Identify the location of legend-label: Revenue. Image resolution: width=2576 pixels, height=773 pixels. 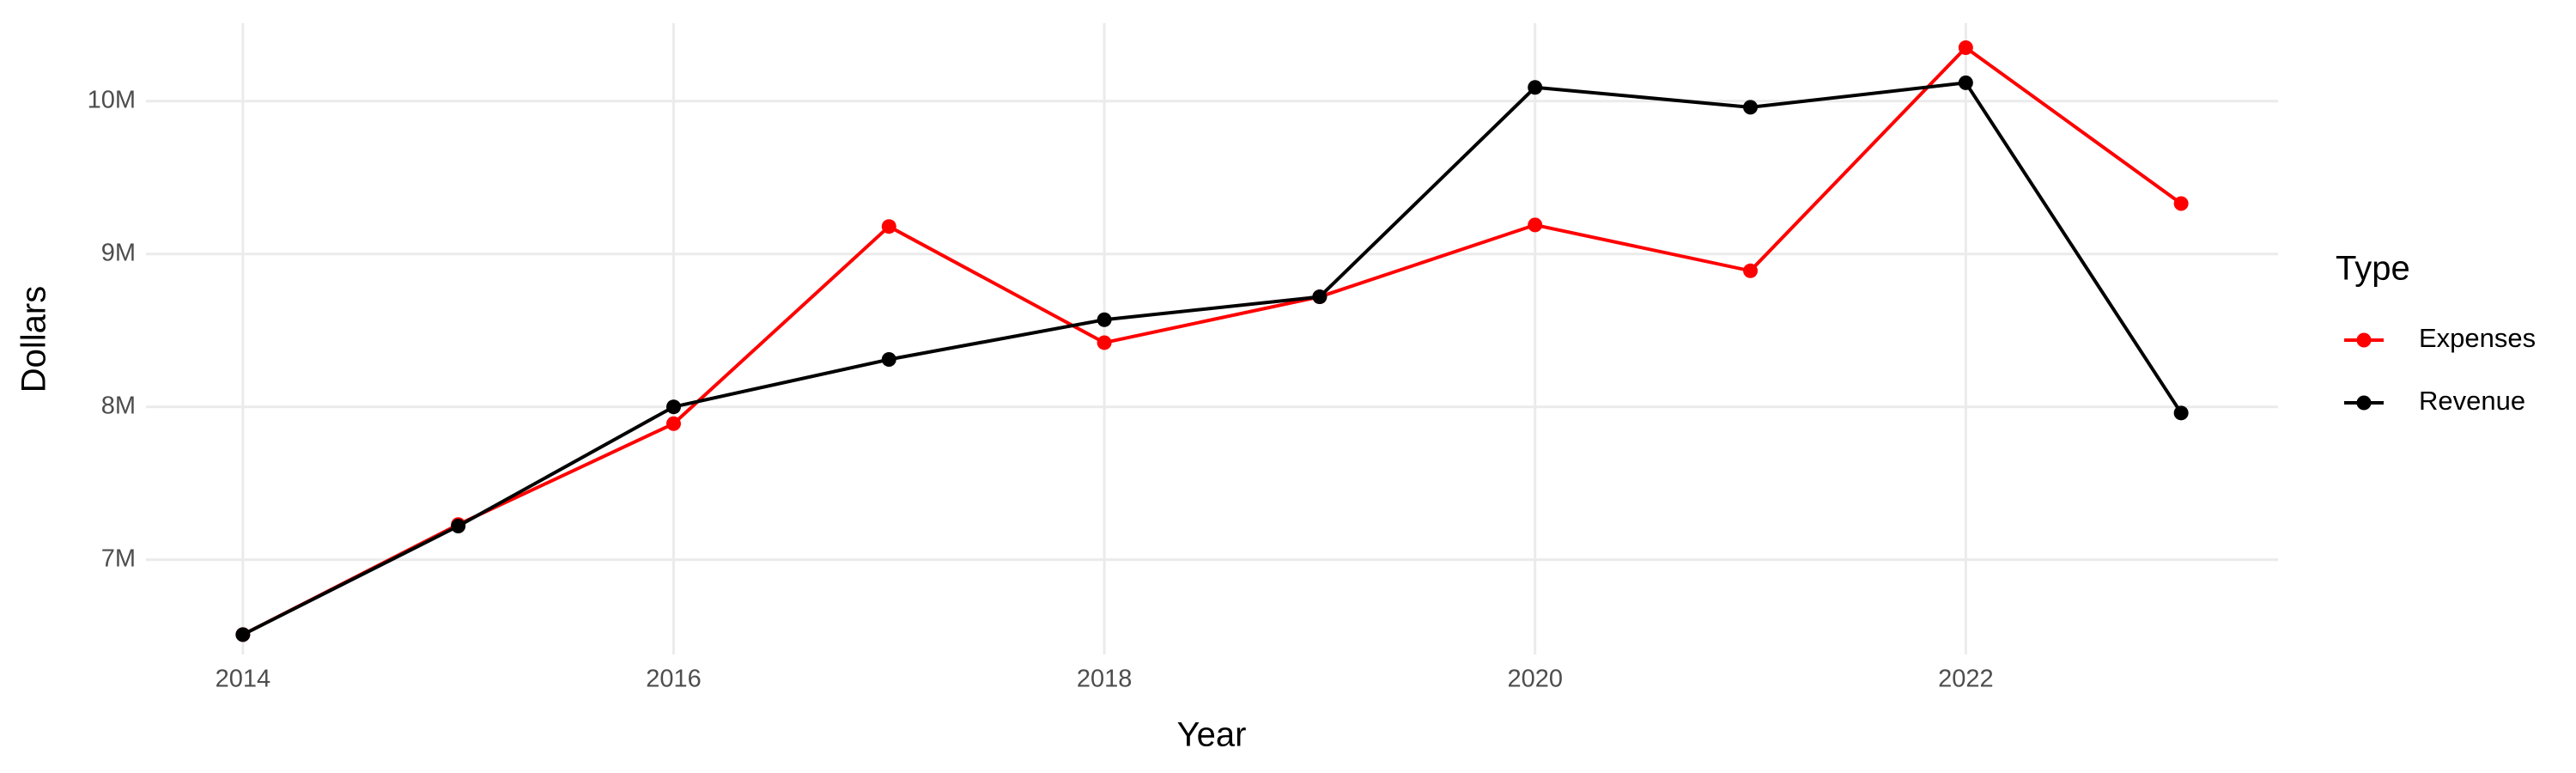
(2472, 401).